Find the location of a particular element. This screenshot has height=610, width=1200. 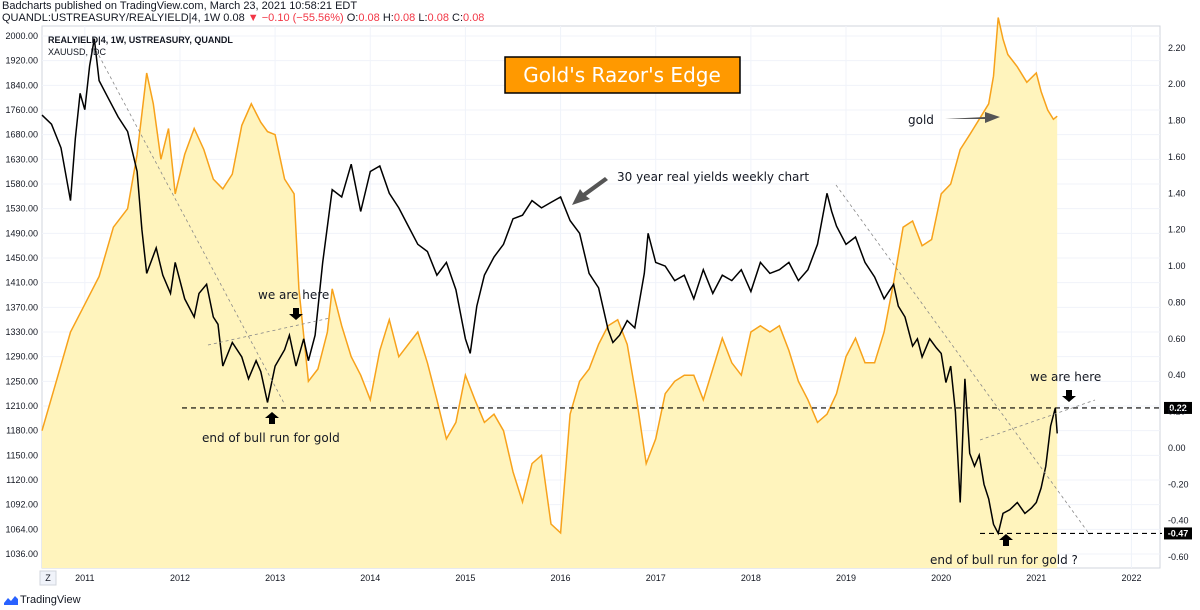

x-tick-label: 2013 is located at coordinates (275, 578).